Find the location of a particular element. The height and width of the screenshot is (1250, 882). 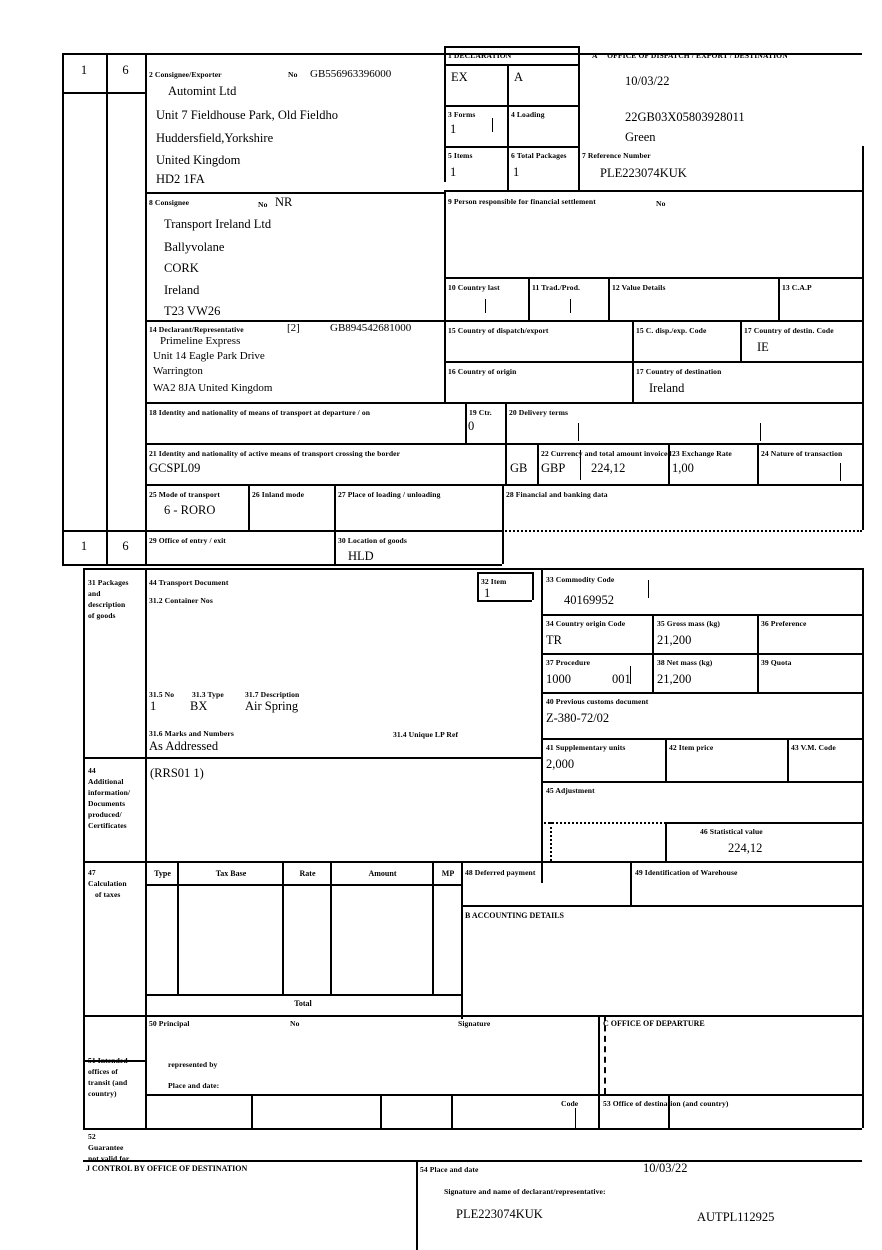

box47-col-mp: MP is located at coordinates (448, 873).